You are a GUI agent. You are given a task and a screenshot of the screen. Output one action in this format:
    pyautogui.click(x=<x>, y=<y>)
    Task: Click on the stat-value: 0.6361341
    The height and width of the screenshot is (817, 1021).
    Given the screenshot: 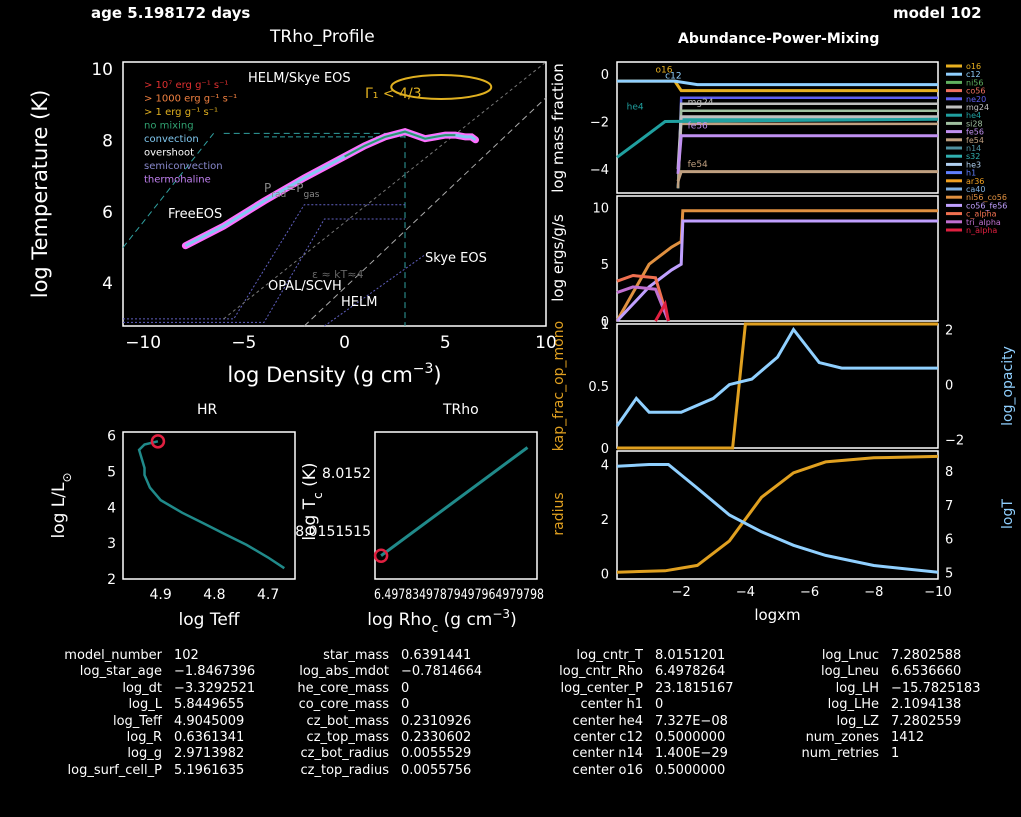 What is the action you would take?
    pyautogui.click(x=209, y=738)
    